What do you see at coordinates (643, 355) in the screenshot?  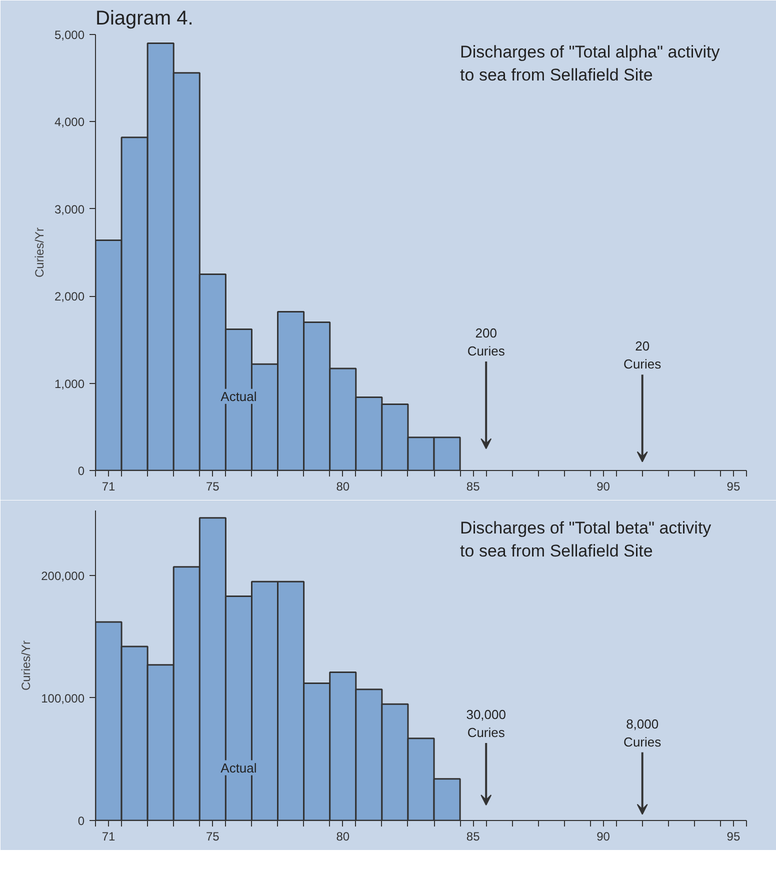 I see `annotation: 20 Curies` at bounding box center [643, 355].